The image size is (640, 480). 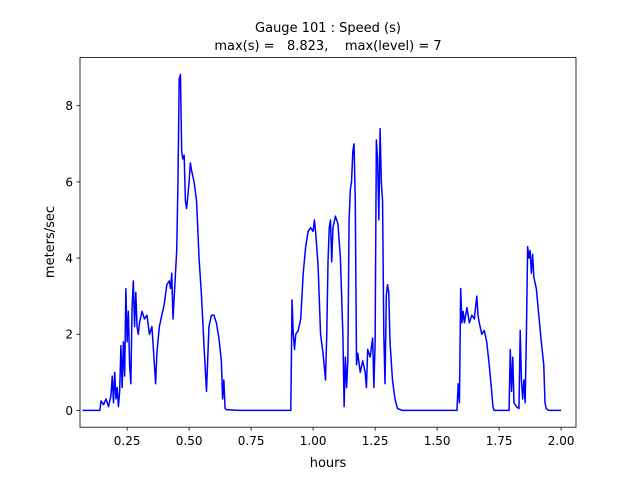 What do you see at coordinates (69, 259) in the screenshot?
I see `y-tick-label: 4` at bounding box center [69, 259].